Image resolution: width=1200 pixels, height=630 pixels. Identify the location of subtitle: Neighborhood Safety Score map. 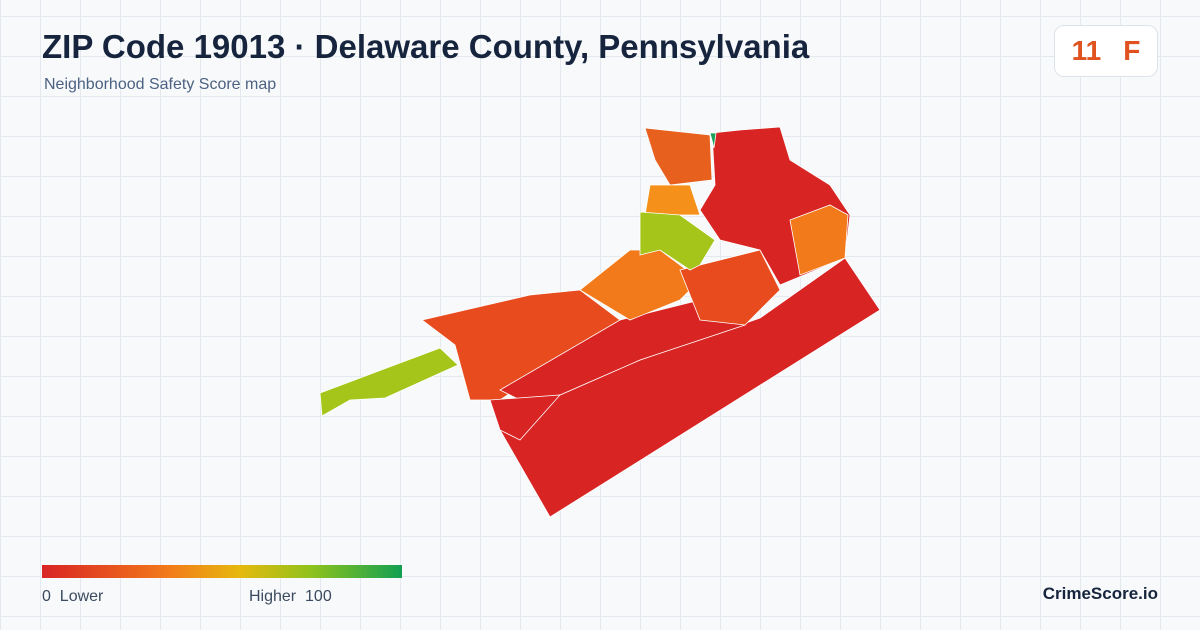
(160, 84).